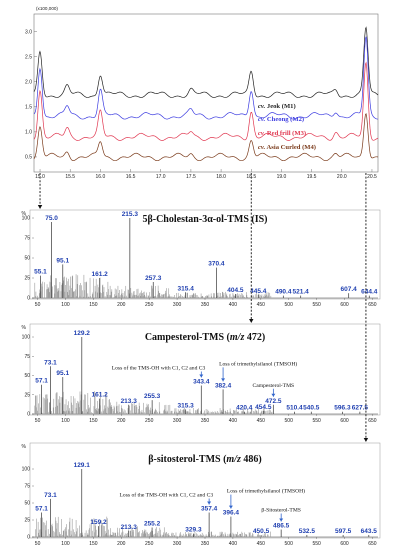  Describe the element at coordinates (251, 321) in the screenshot. I see `retention-connector-arrowhead` at that location.